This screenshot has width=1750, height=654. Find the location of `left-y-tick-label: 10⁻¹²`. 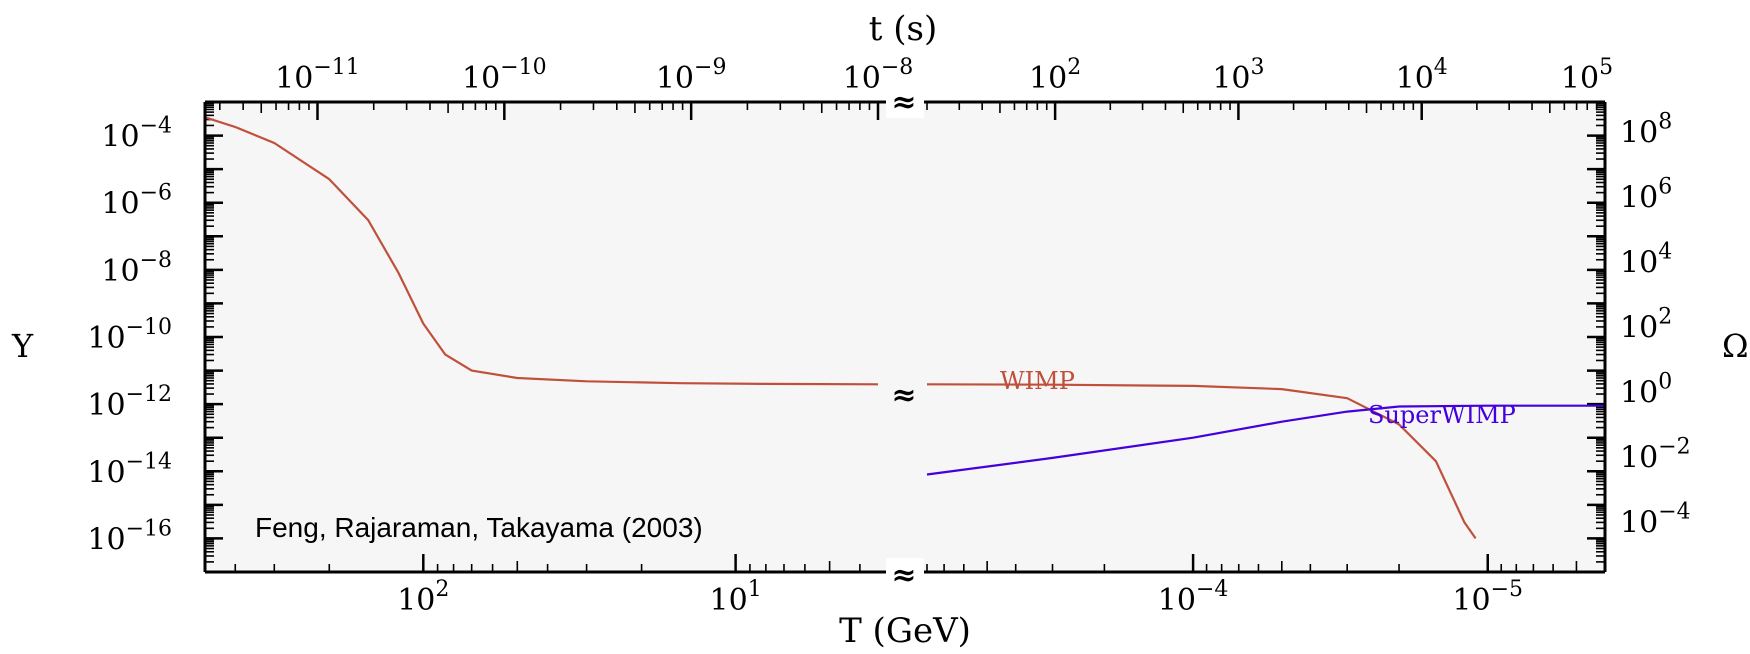

left-y-tick-label: 10⁻¹² is located at coordinates (129, 402).